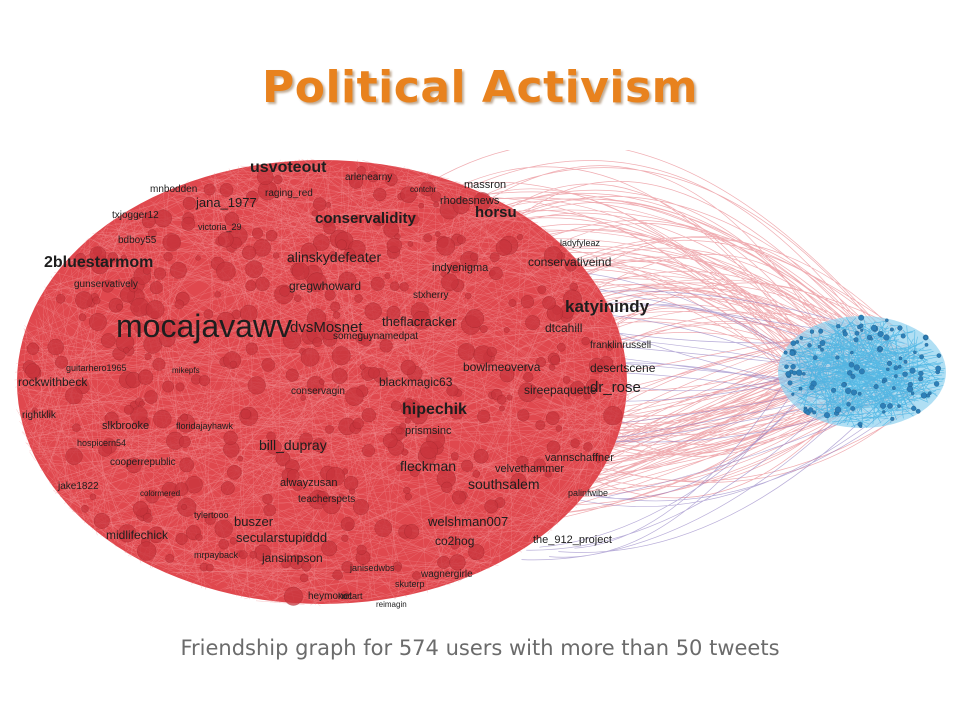 The image size is (960, 720). I want to click on node-label: indyenigma, so click(460, 268).